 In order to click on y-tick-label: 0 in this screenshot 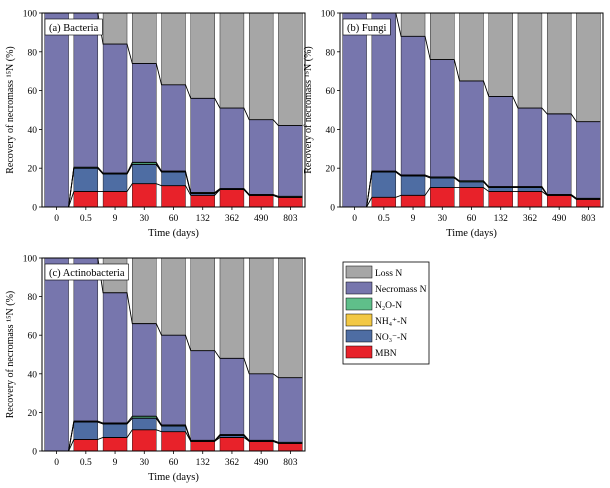, I will do `click(332, 209)`.